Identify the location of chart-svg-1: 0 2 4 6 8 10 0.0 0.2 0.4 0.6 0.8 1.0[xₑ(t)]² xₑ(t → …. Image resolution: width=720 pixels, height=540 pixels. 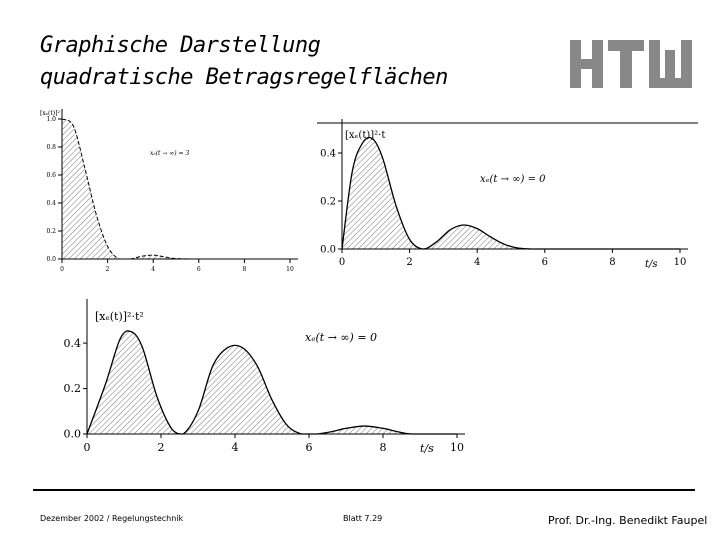
(169, 191).